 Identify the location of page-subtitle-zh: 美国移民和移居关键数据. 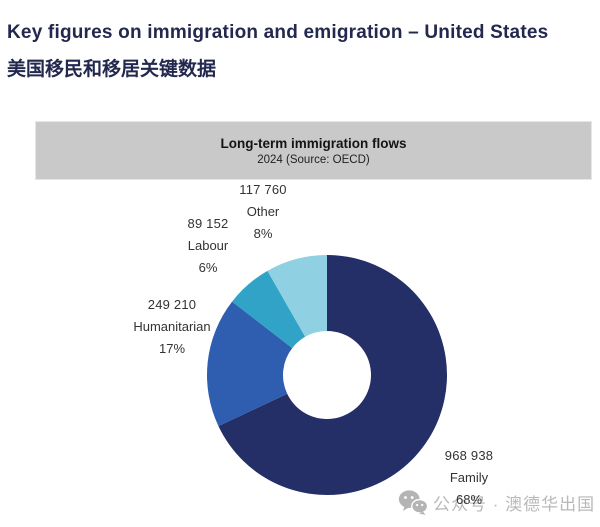
(112, 69).